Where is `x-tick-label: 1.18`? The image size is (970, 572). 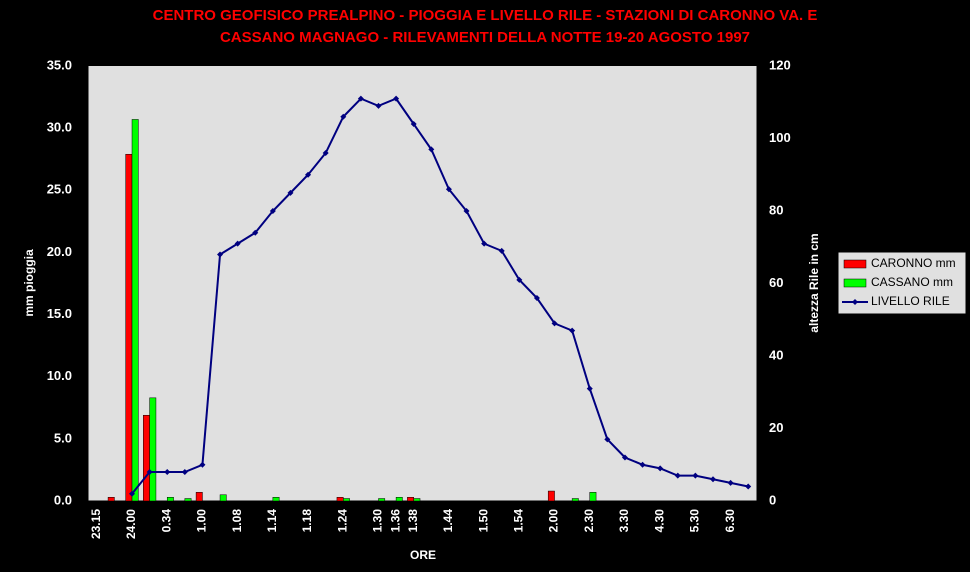
x-tick-label: 1.18 is located at coordinates (307, 521).